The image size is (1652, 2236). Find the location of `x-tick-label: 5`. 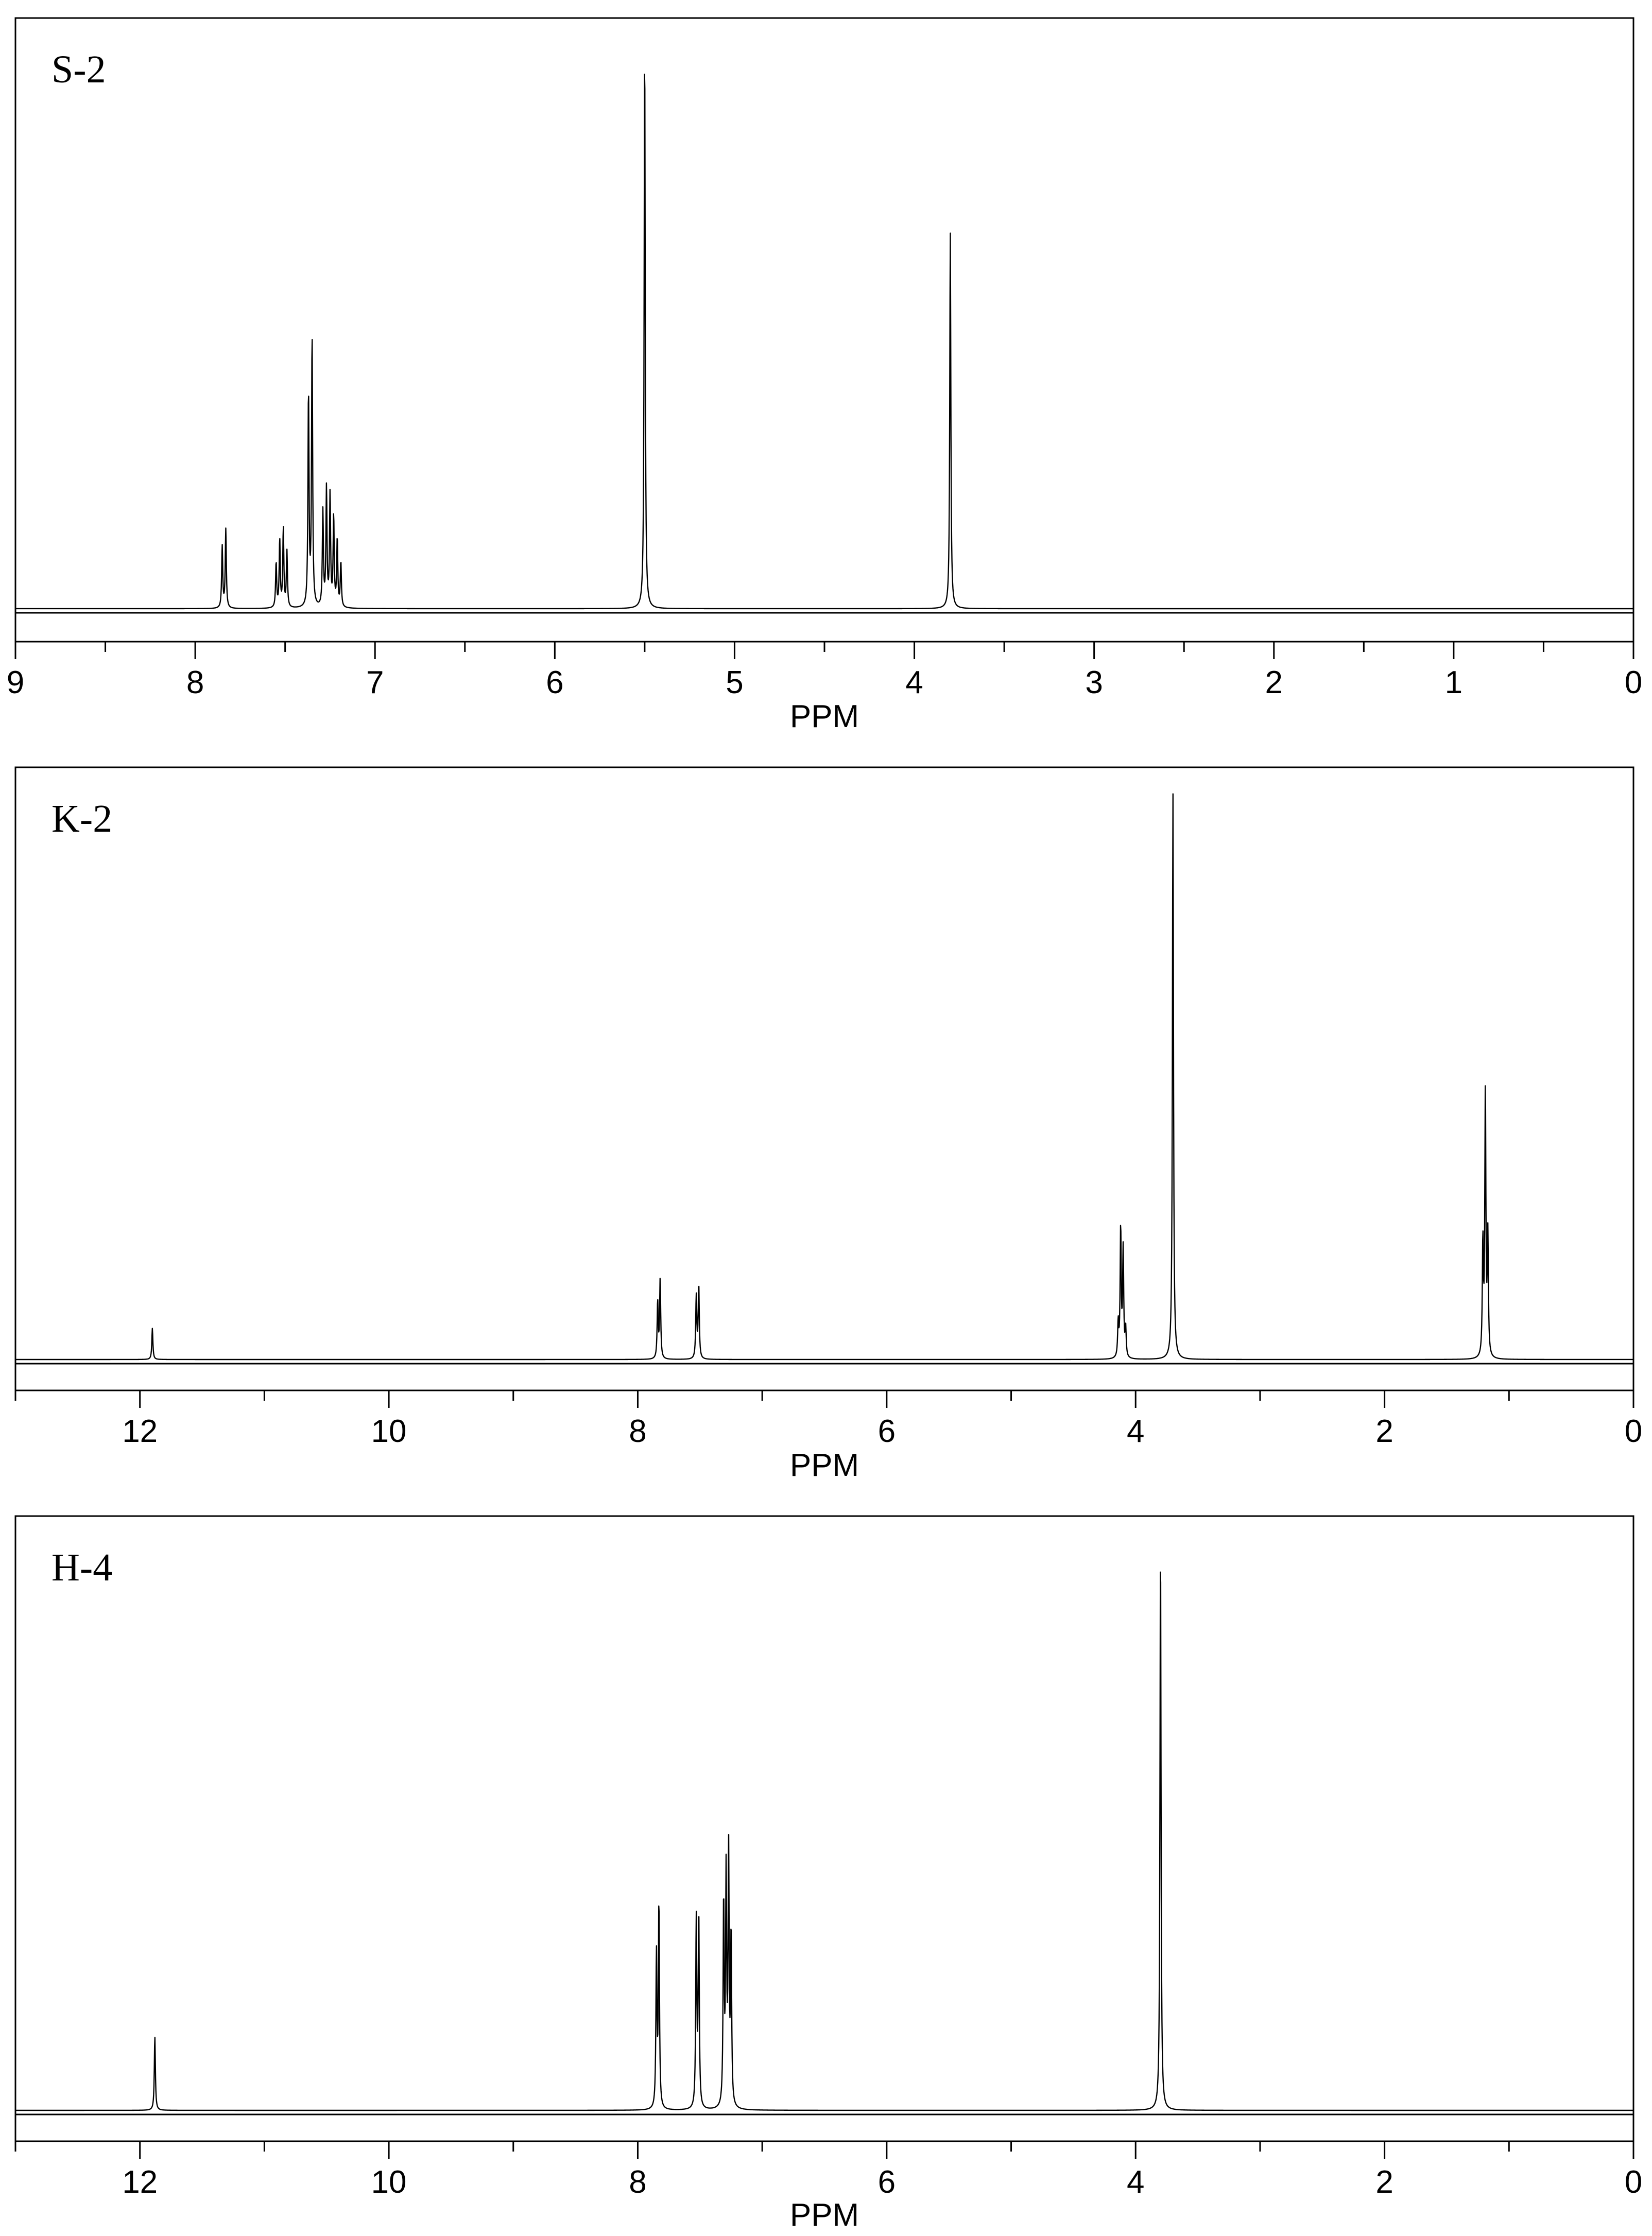

x-tick-label: 5 is located at coordinates (734, 682).